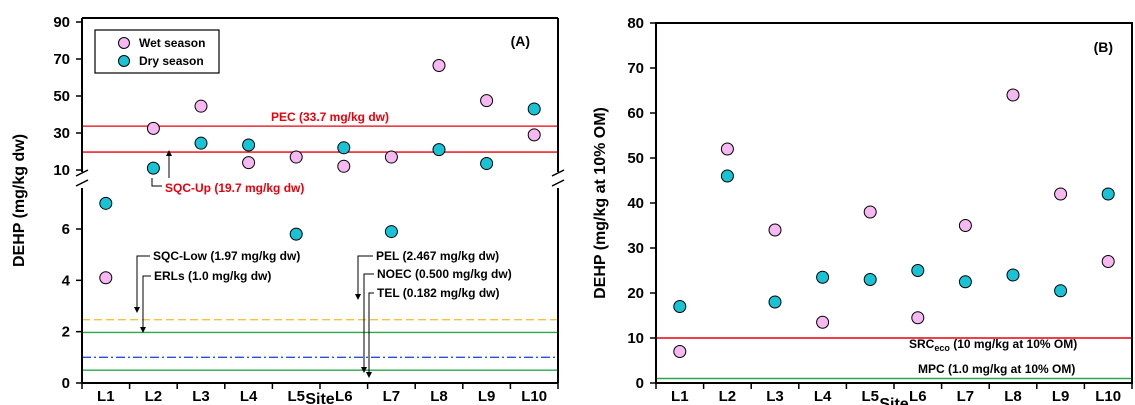 This screenshot has height=405, width=1135. Describe the element at coordinates (369, 375) in the screenshot. I see `tel-arrowhead` at that location.